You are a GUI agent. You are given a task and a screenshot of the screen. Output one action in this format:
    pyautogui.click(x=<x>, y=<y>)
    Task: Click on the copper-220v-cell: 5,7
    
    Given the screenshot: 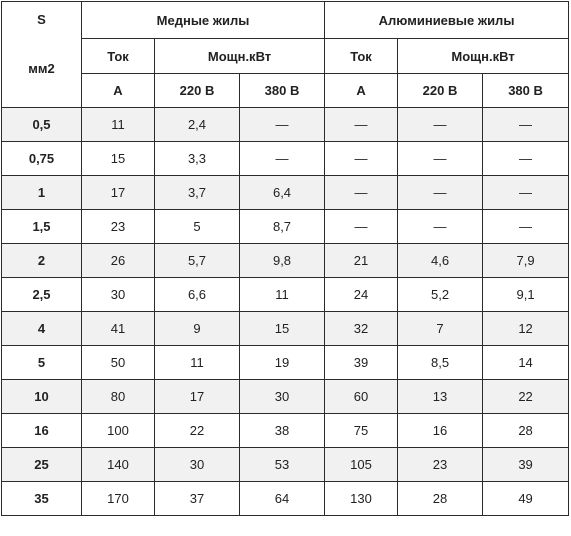 What is the action you would take?
    pyautogui.click(x=197, y=260)
    